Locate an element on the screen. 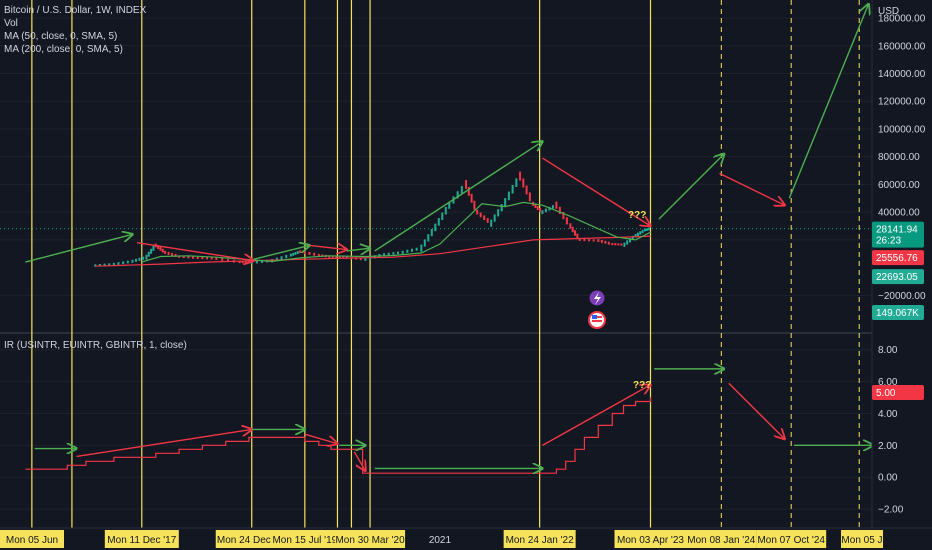 The height and width of the screenshot is (550, 932). volume-badge-text-0: 149.067K is located at coordinates (897, 313).